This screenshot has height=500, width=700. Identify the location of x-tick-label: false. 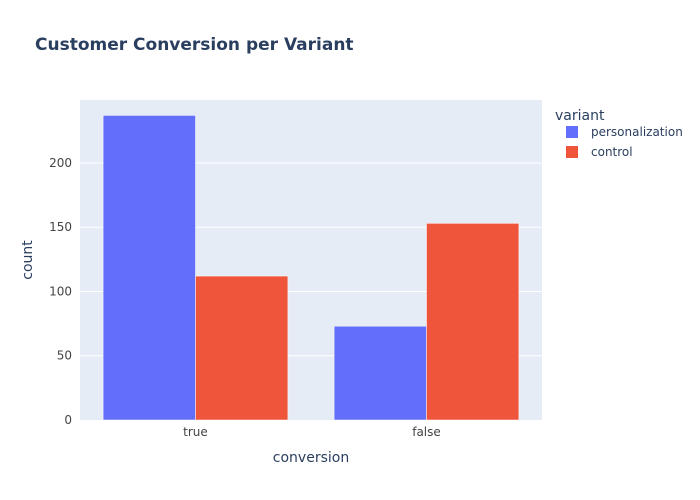
(426, 432).